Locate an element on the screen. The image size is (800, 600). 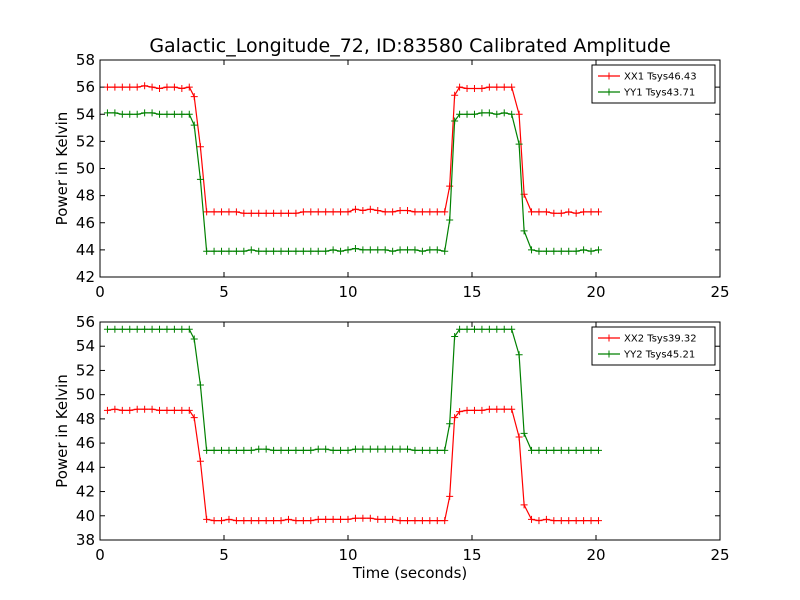
y-tick-label: 52 is located at coordinates (85, 141).